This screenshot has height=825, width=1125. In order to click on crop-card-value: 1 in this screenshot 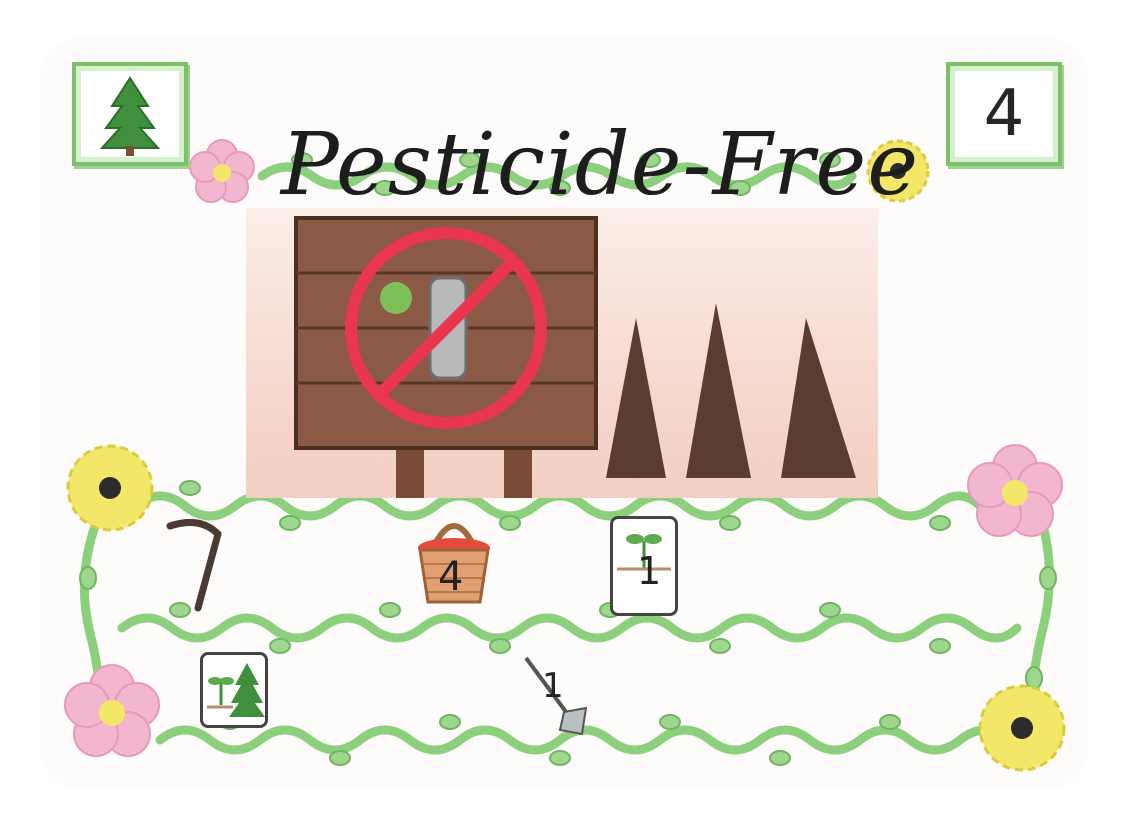, I will do `click(649, 571)`.